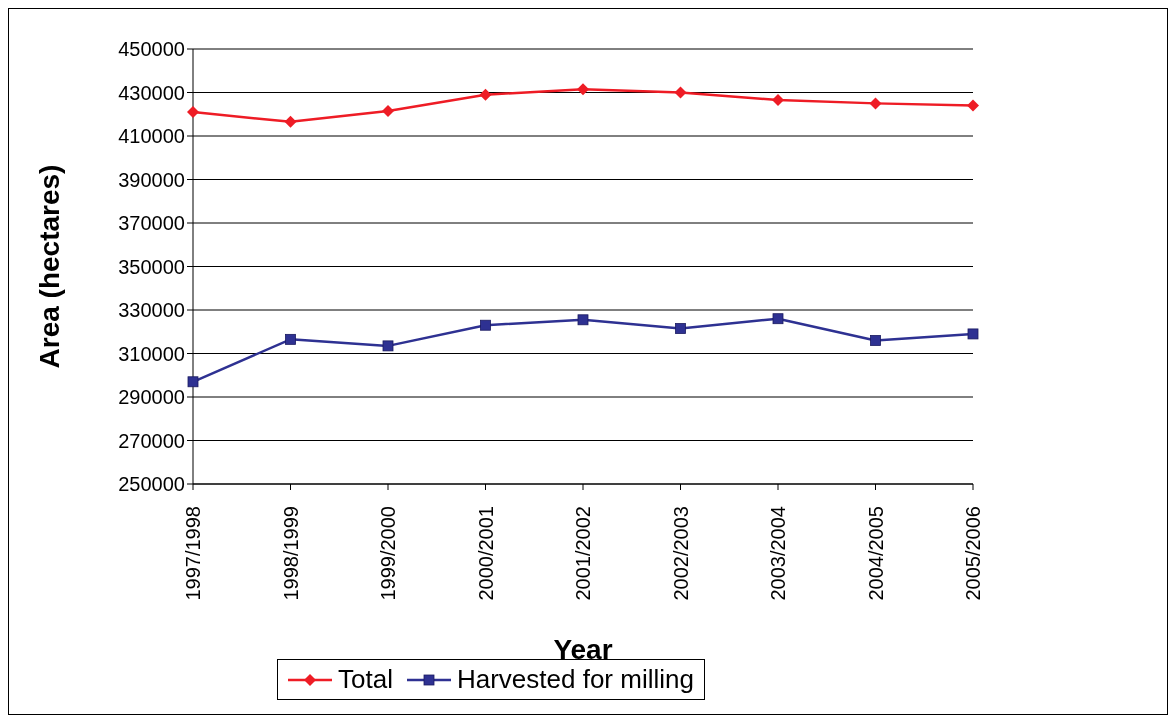 The height and width of the screenshot is (723, 1176). What do you see at coordinates (583, 649) in the screenshot?
I see `x-axis-title: Year` at bounding box center [583, 649].